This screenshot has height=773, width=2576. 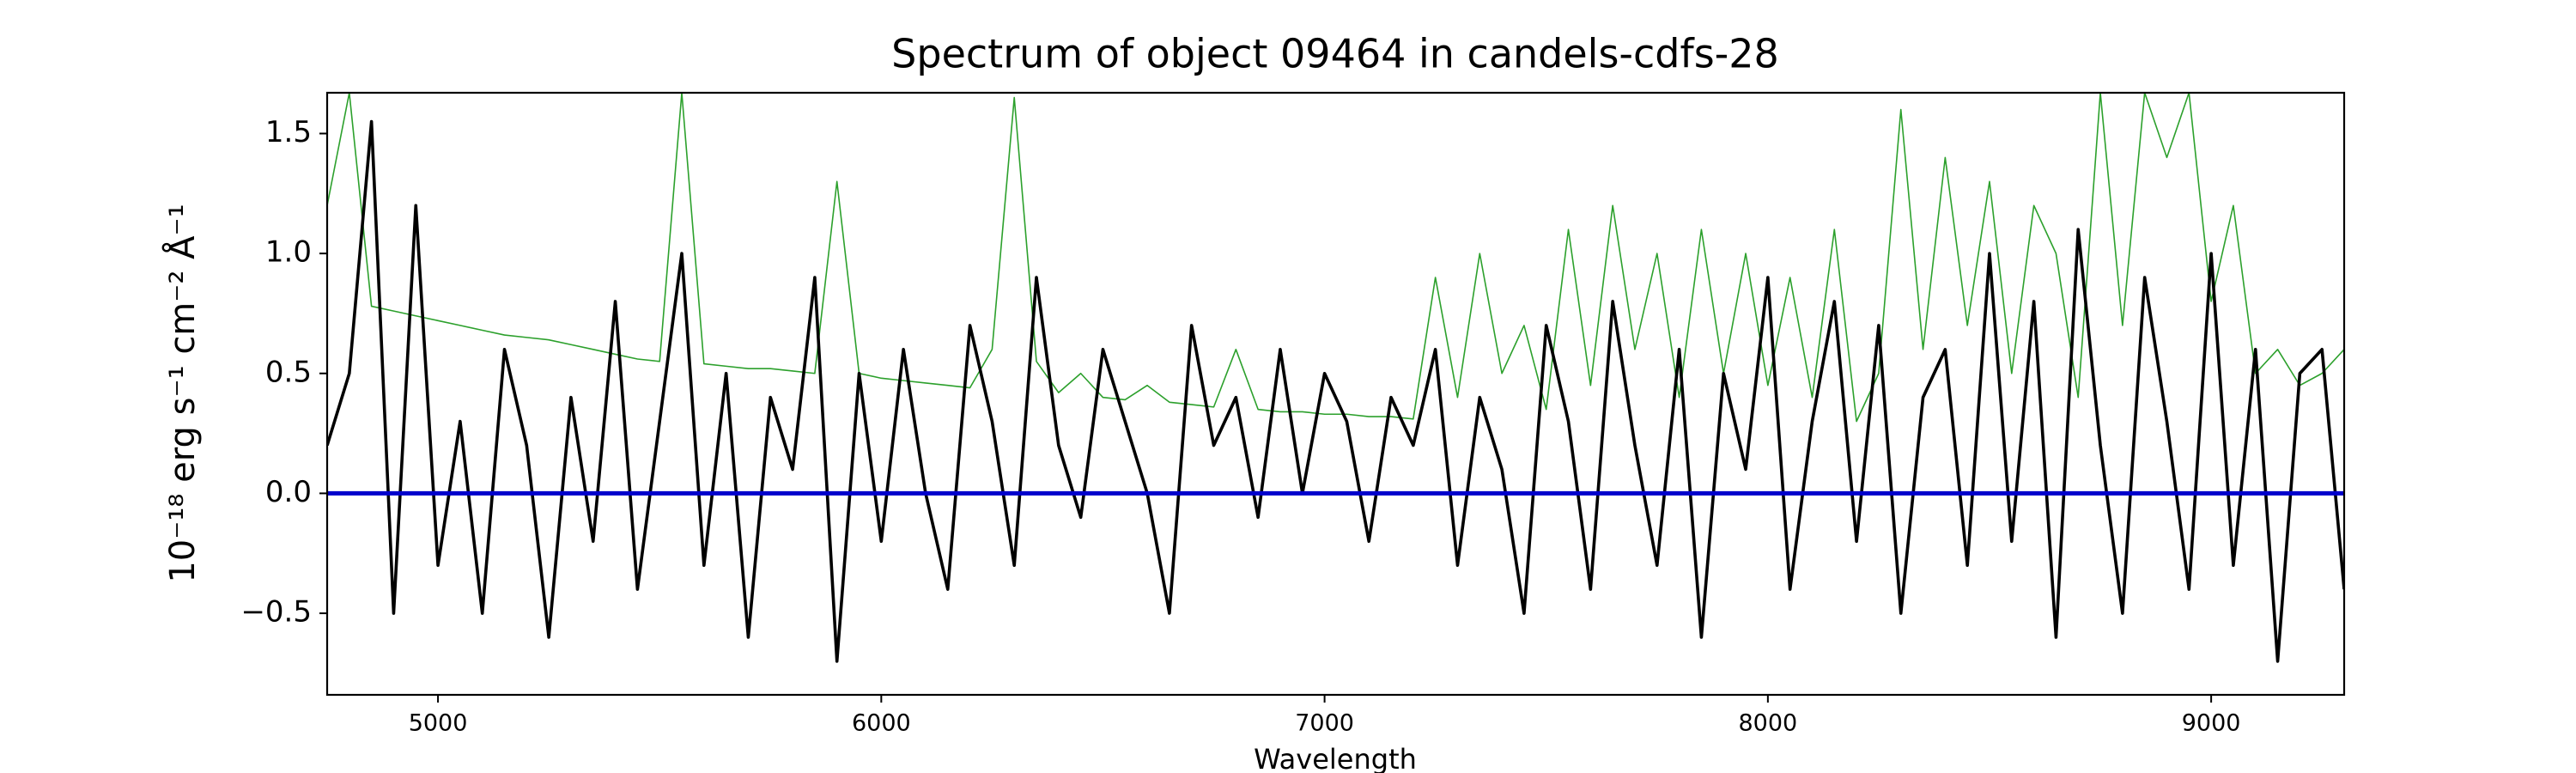 What do you see at coordinates (1324, 723) in the screenshot?
I see `x-tick-label: 7000` at bounding box center [1324, 723].